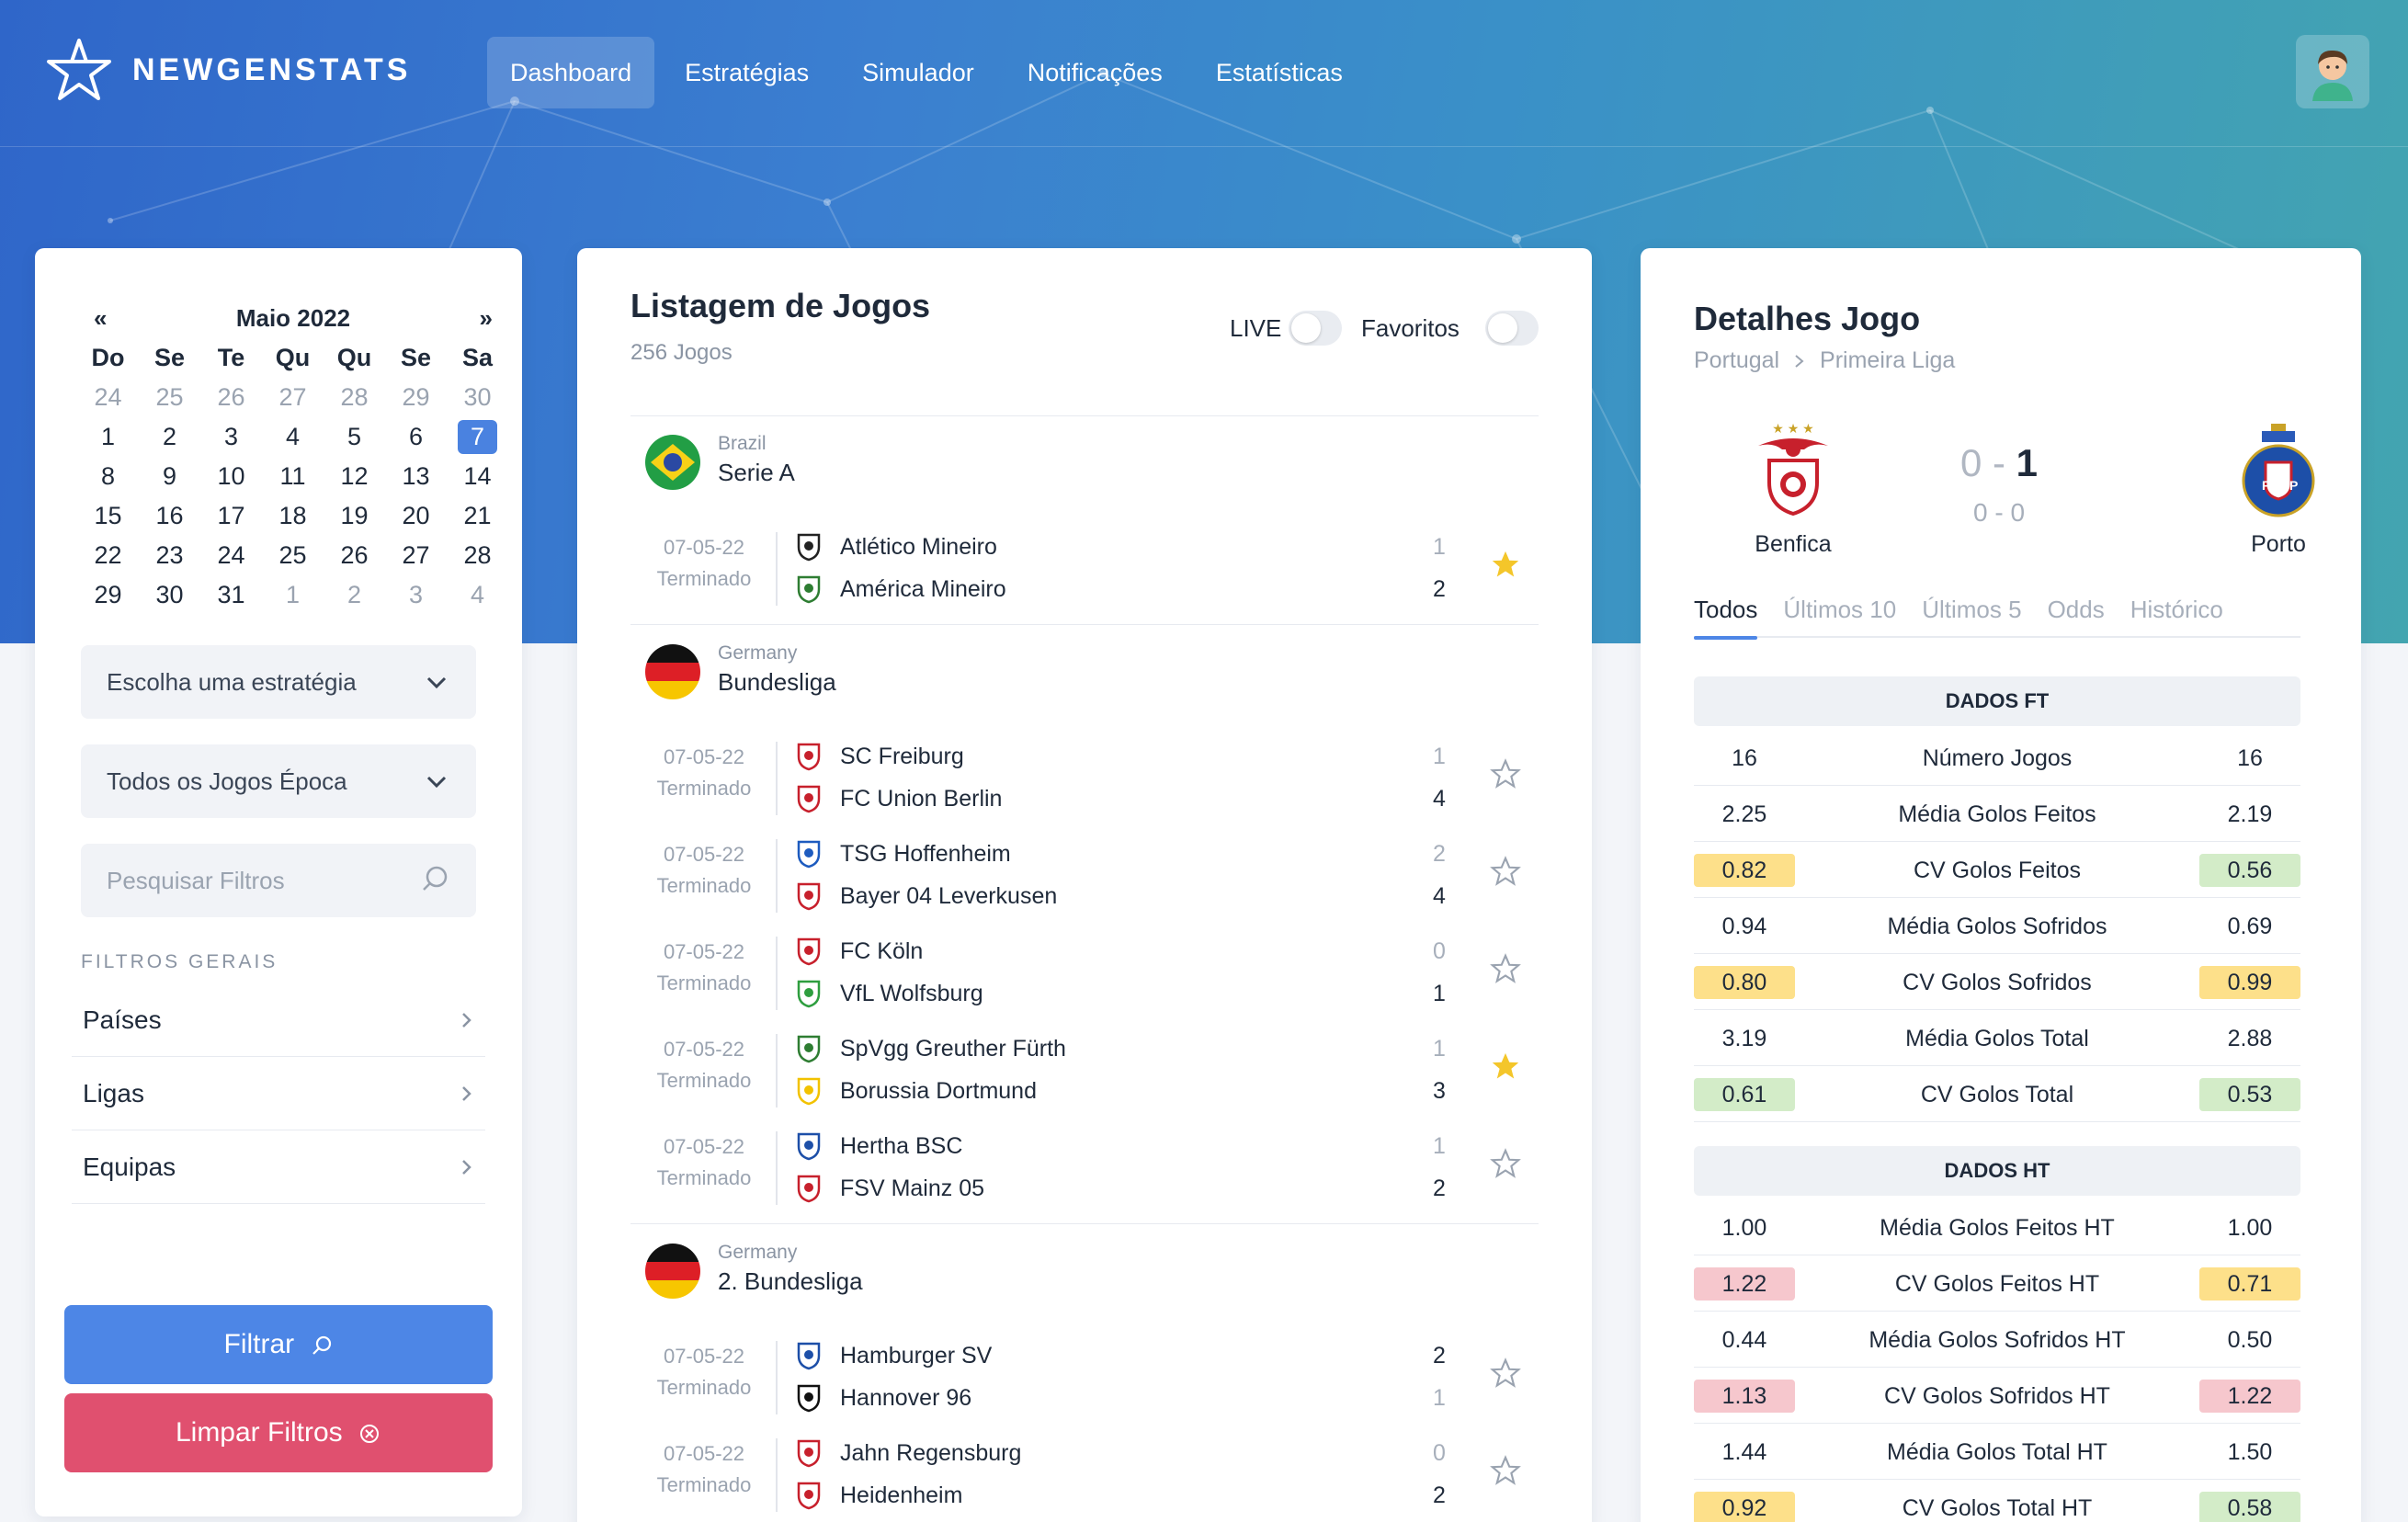 The width and height of the screenshot is (2408, 1522). What do you see at coordinates (1972, 609) in the screenshot?
I see `tab-ultimos-5: Últimos 5` at bounding box center [1972, 609].